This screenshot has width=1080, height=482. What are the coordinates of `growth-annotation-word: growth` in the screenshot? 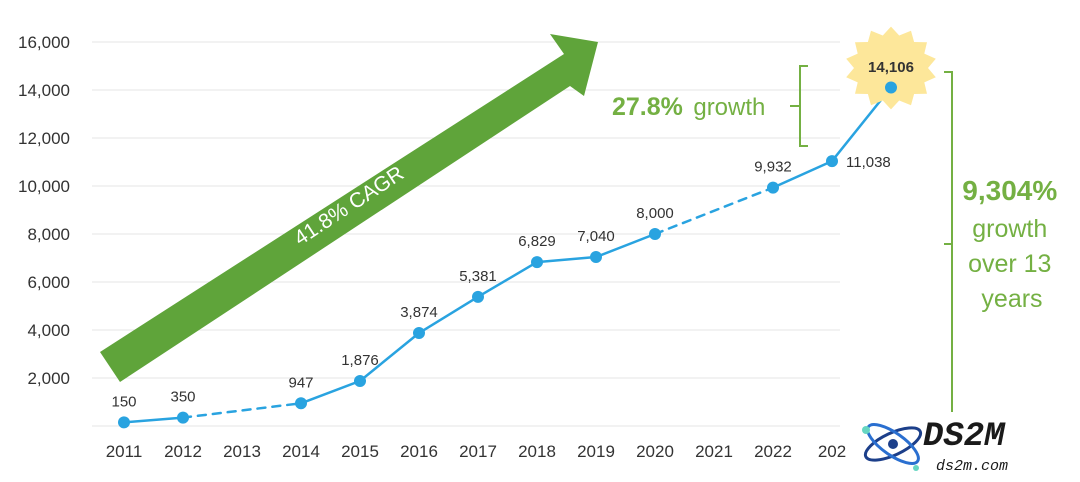 It's located at (729, 107).